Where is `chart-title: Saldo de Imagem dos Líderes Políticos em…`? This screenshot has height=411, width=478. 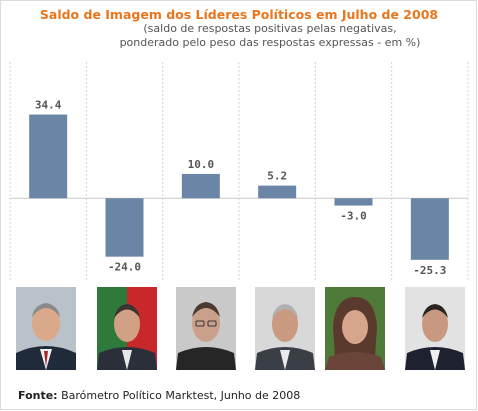
chart-title: Saldo de Imagem dos Líderes Políticos em… is located at coordinates (239, 14).